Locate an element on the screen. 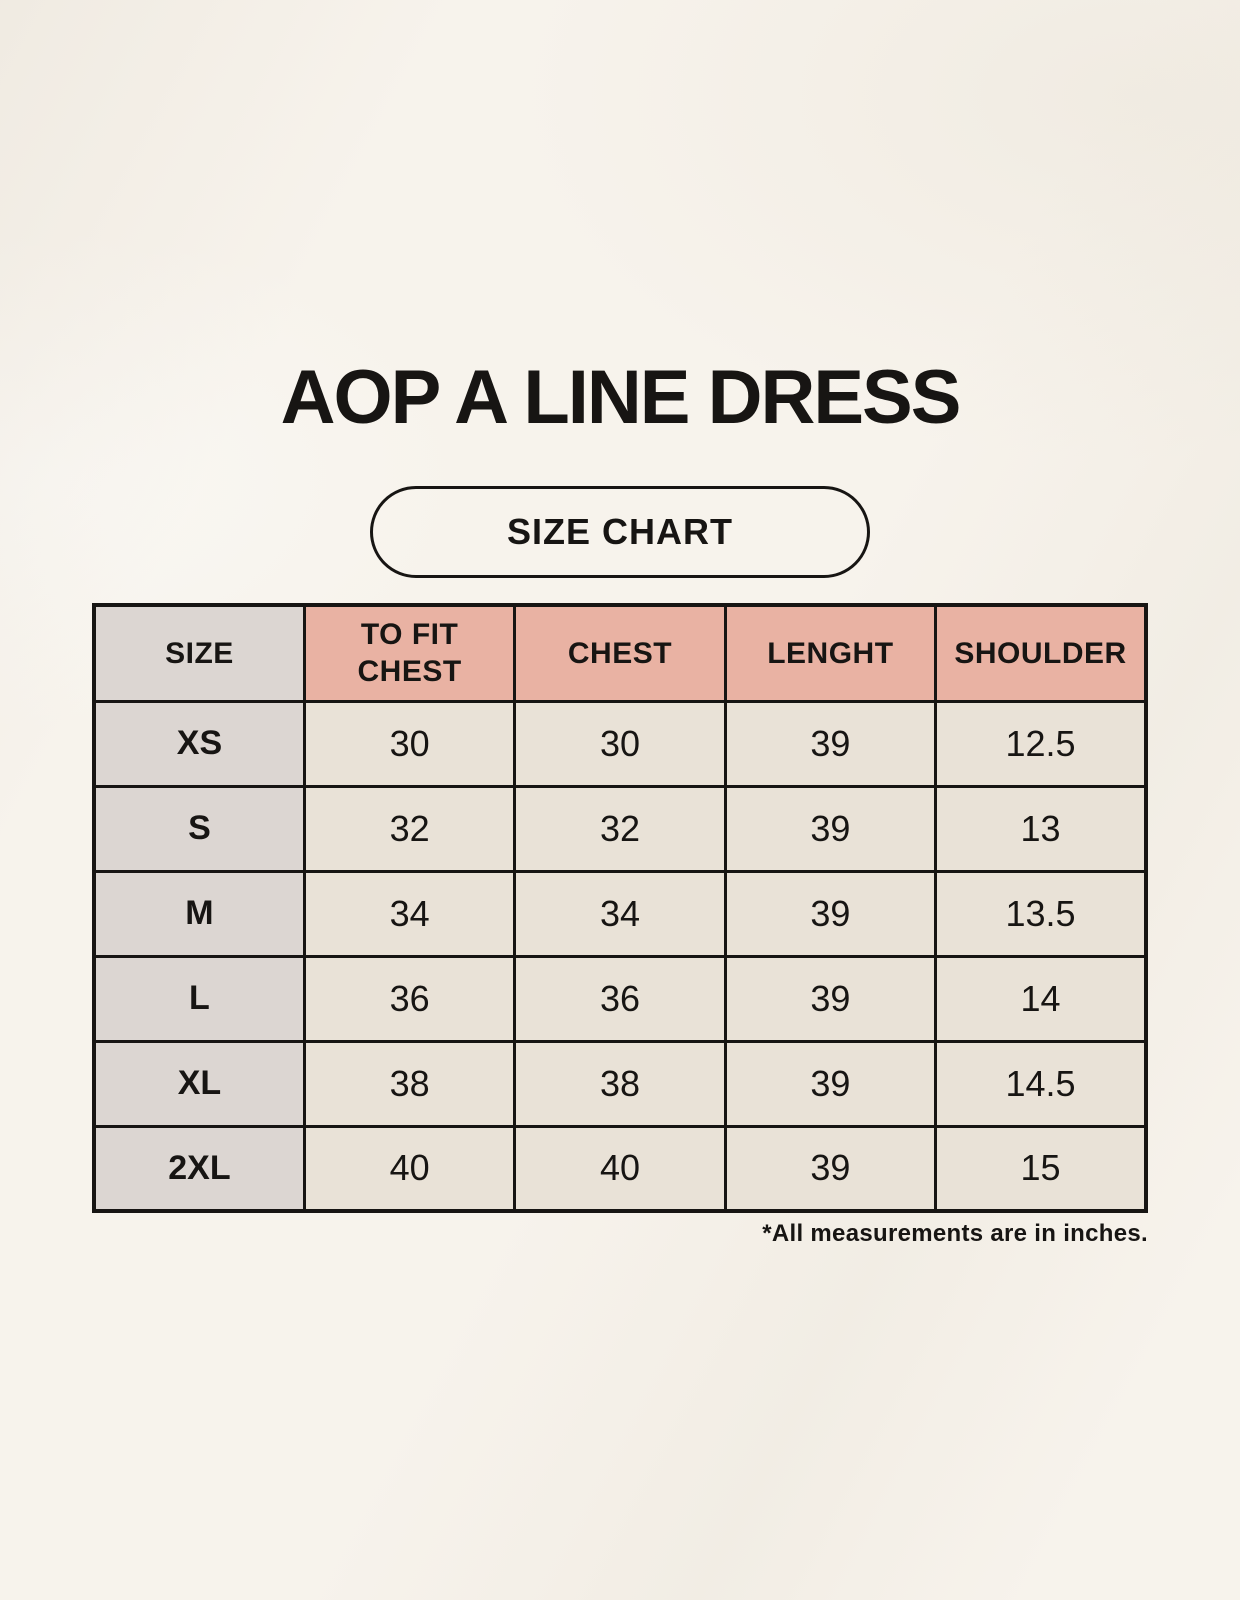 This screenshot has width=1240, height=1600. column-header-size: SIZE is located at coordinates (199, 653).